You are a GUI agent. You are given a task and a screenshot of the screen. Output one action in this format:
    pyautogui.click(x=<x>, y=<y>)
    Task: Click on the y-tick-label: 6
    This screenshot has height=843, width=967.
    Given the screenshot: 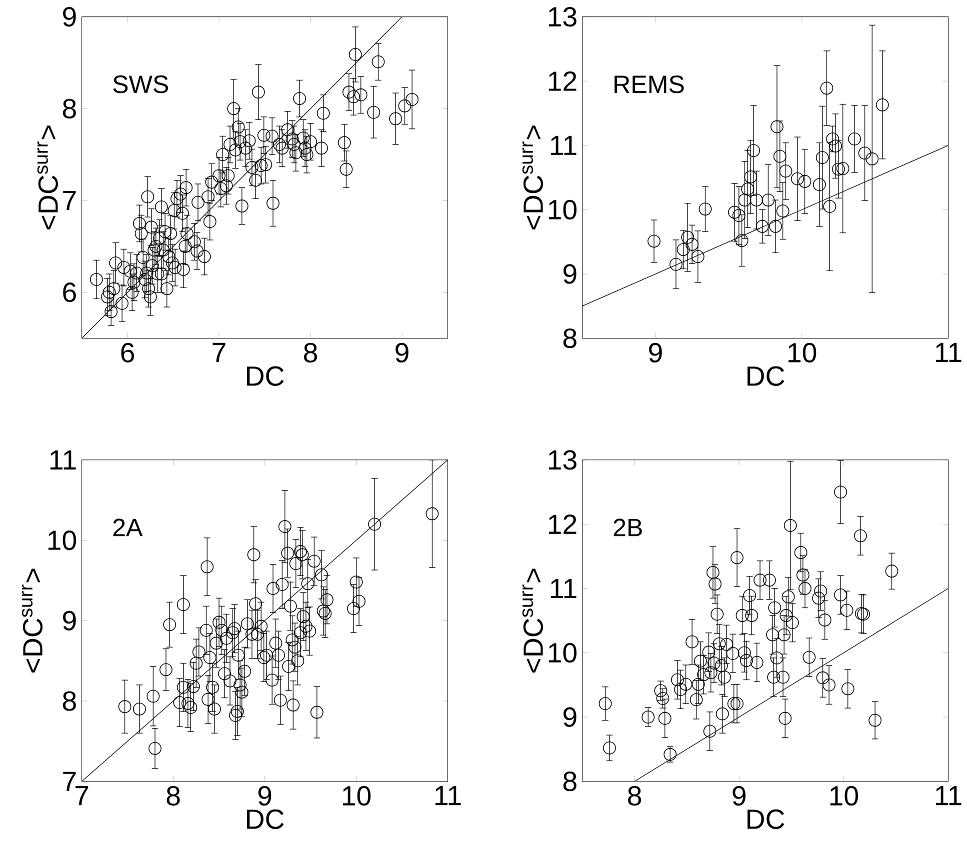 What is the action you would take?
    pyautogui.click(x=69, y=292)
    